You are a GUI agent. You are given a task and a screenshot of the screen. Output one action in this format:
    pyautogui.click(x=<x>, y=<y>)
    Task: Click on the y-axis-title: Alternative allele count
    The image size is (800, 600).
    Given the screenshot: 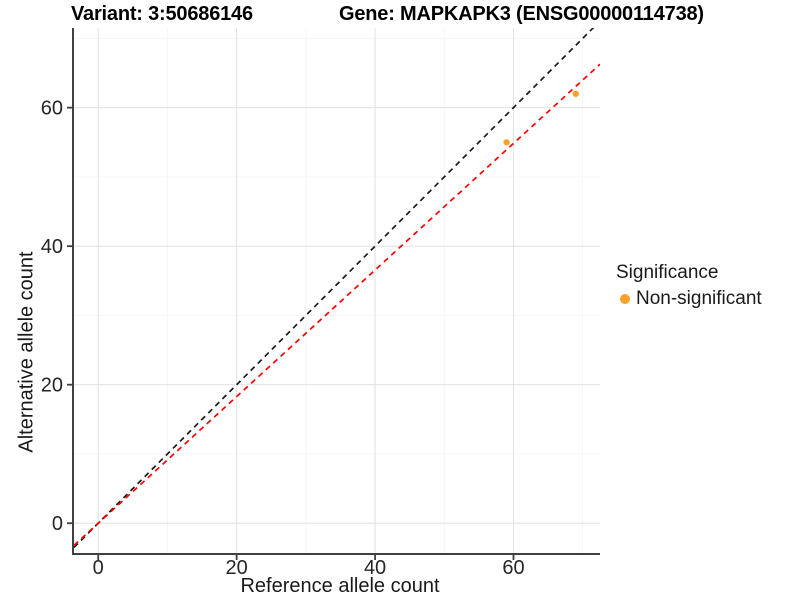 What is the action you would take?
    pyautogui.click(x=26, y=352)
    